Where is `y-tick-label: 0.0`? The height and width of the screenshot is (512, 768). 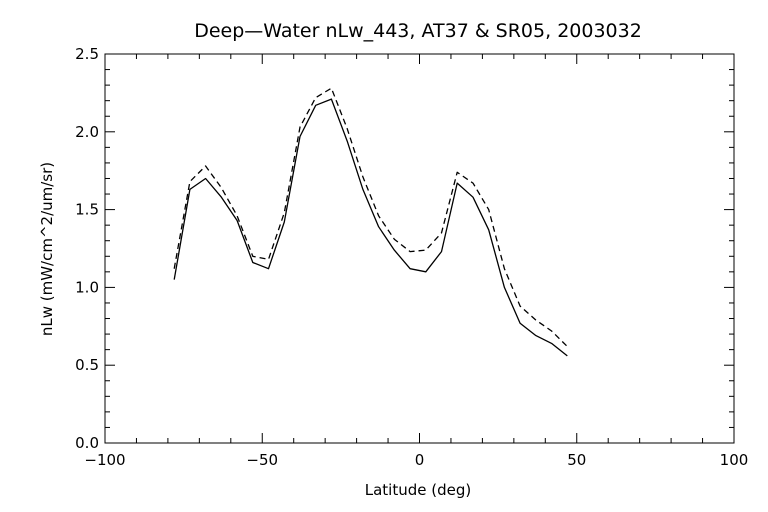 y-tick-label: 0.0 is located at coordinates (87, 443).